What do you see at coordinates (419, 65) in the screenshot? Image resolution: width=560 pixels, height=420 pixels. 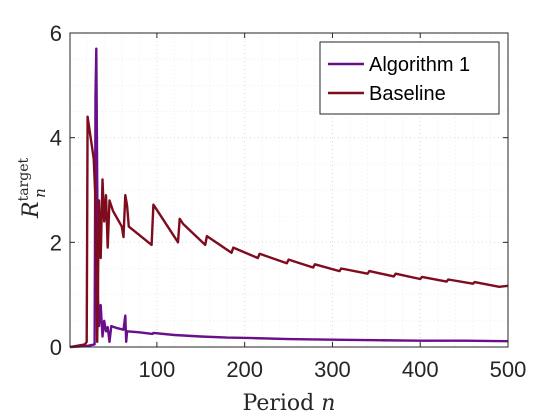 I see `legend-label-algorithm-1: Algorithm 1` at bounding box center [419, 65].